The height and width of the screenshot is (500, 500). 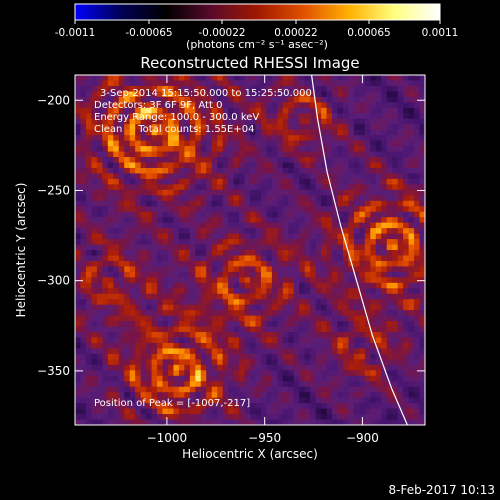 What do you see at coordinates (368, 33) in the screenshot?
I see `colorbar-tick-label: 0.00065` at bounding box center [368, 33].